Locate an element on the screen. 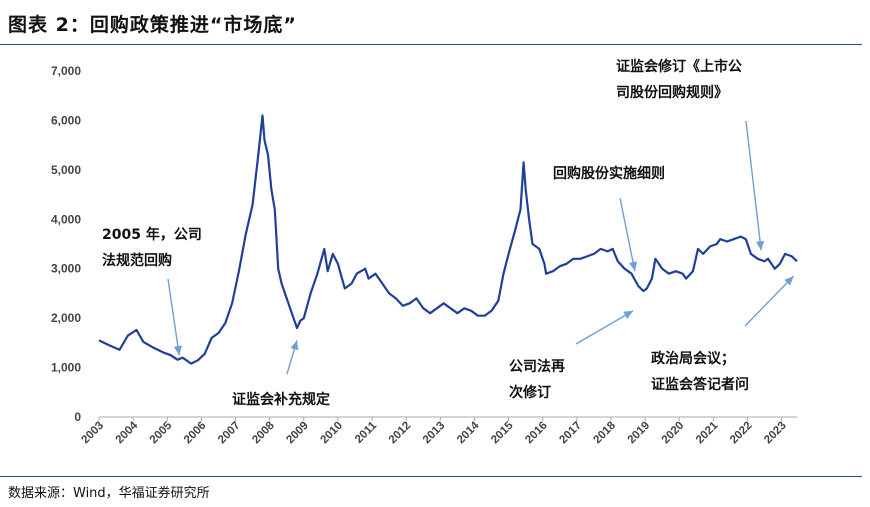 This screenshot has height=507, width=870. figure-title: 图表 2：回购政策推进“市场底” is located at coordinates (152, 25).